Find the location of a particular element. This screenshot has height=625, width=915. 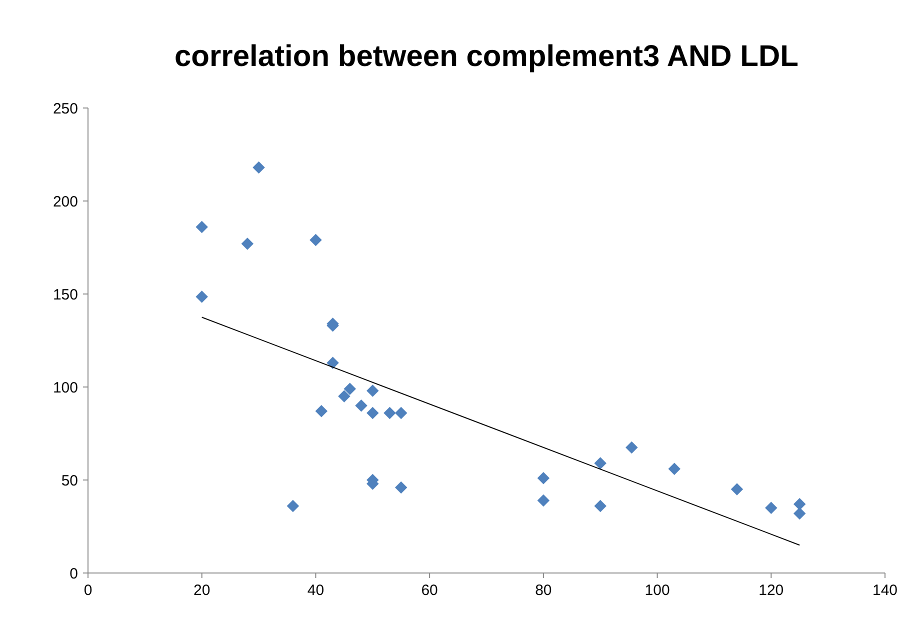

x-tick-label: 60 is located at coordinates (429, 590).